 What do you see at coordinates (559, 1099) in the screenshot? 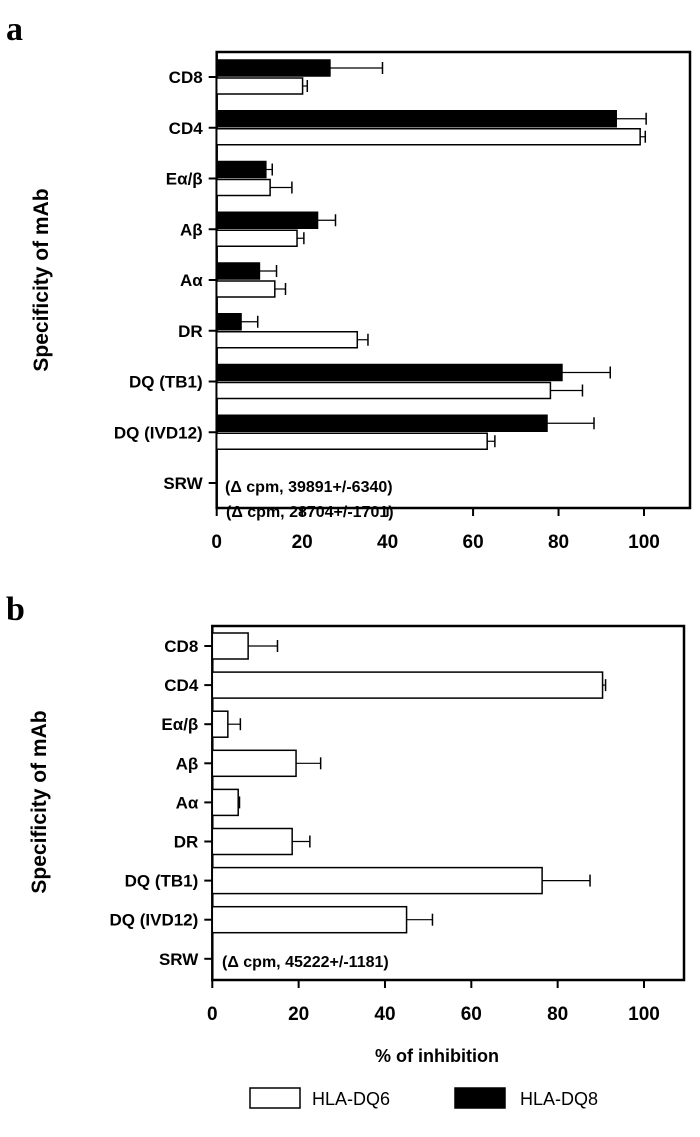
I see `legend-label-dq8: HLA-DQ8` at bounding box center [559, 1099].